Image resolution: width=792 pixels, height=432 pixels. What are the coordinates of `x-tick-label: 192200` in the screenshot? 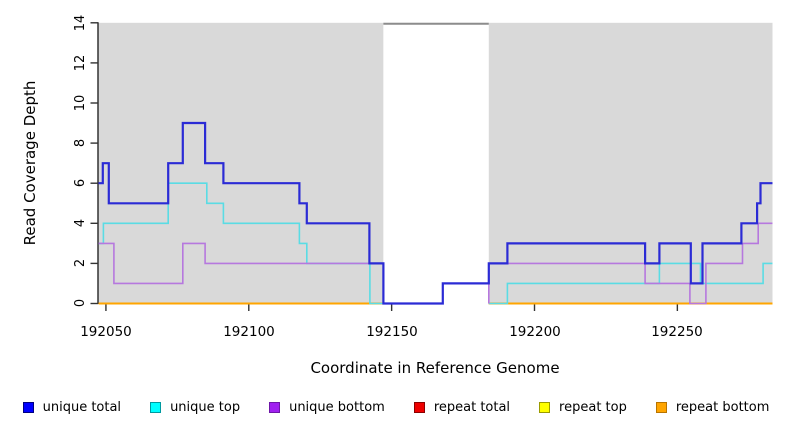 It's located at (535, 332).